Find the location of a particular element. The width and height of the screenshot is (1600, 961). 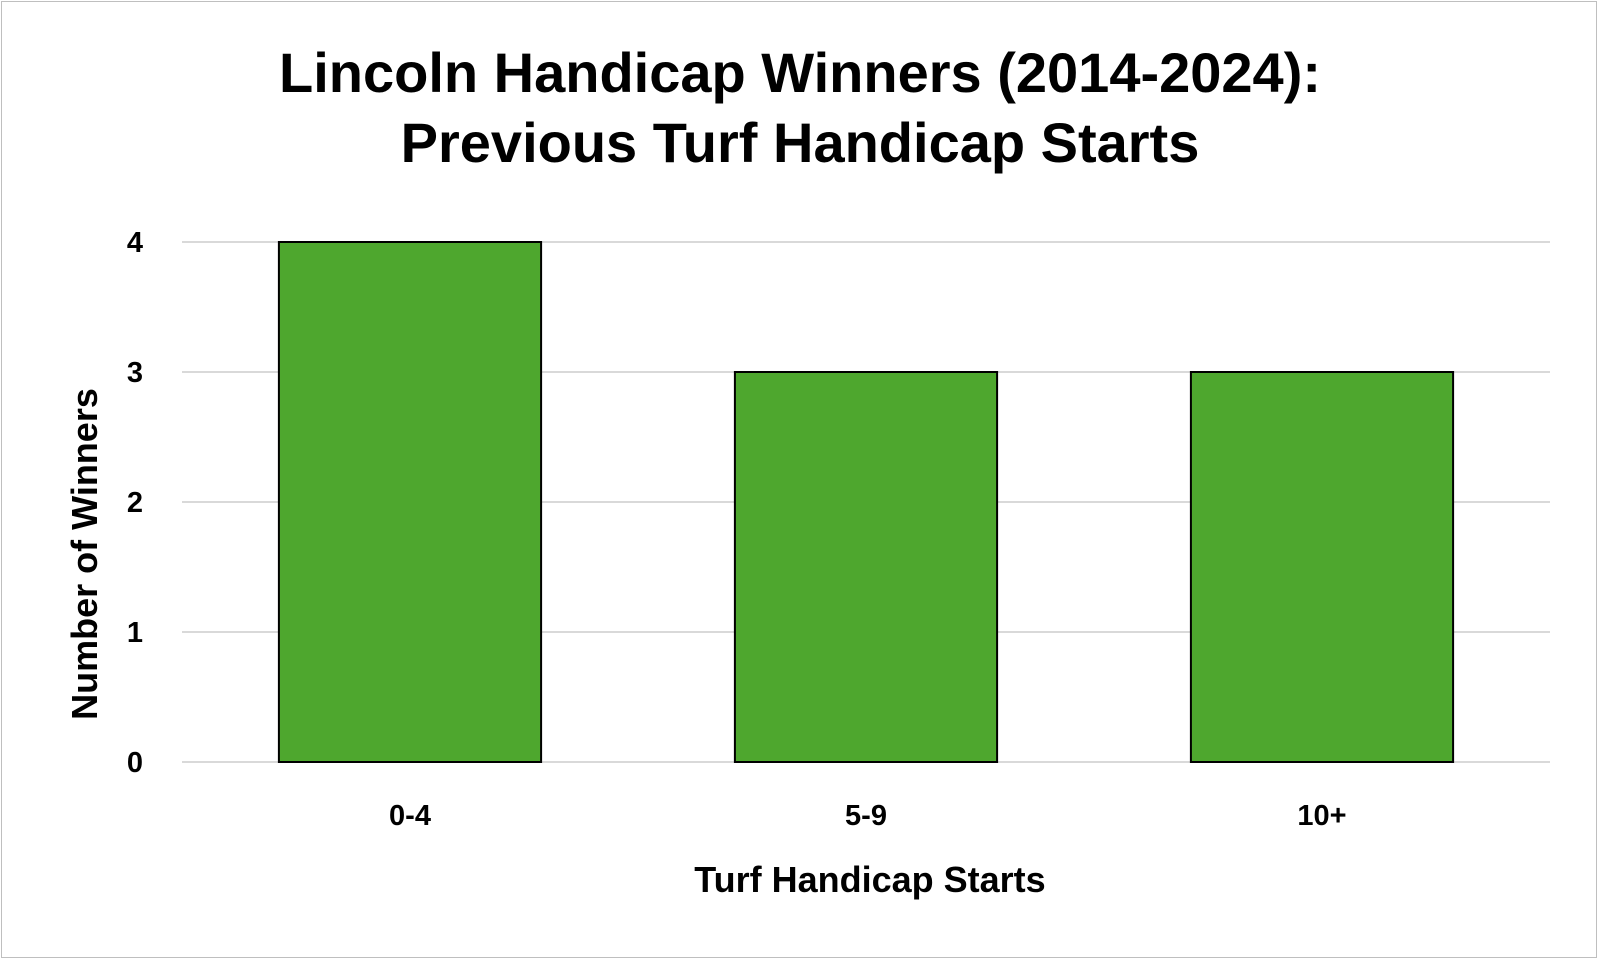

x-tick-label: 0-4 is located at coordinates (410, 816).